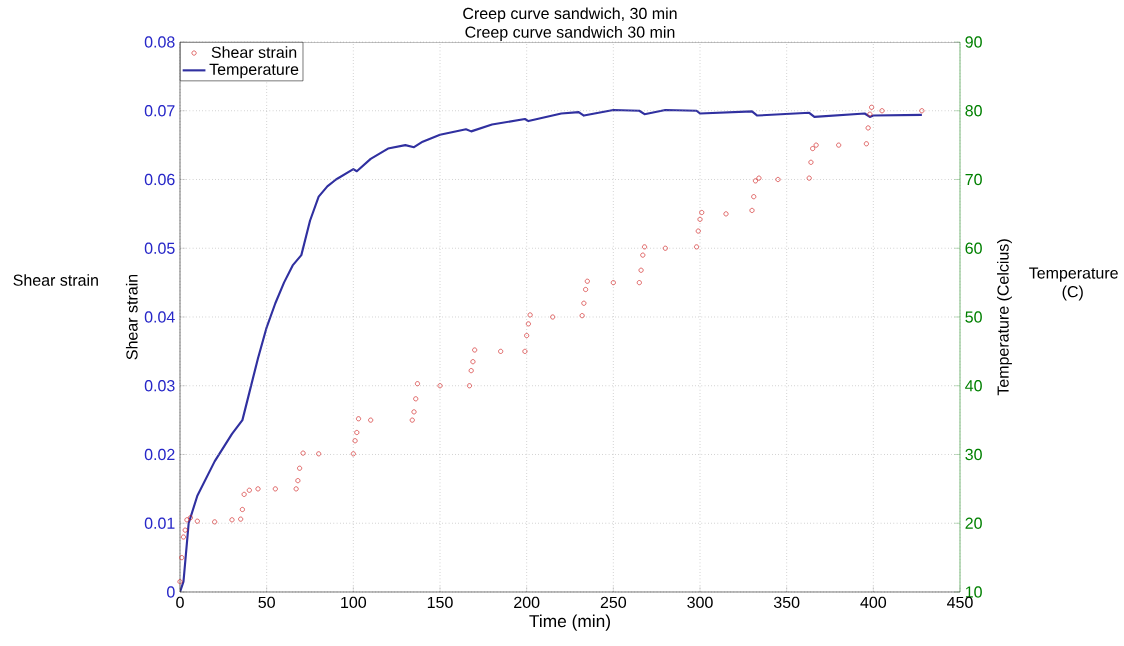 The height and width of the screenshot is (646, 1124). I want to click on y2-axis-title: Temperature (Celcius), so click(1004, 317).